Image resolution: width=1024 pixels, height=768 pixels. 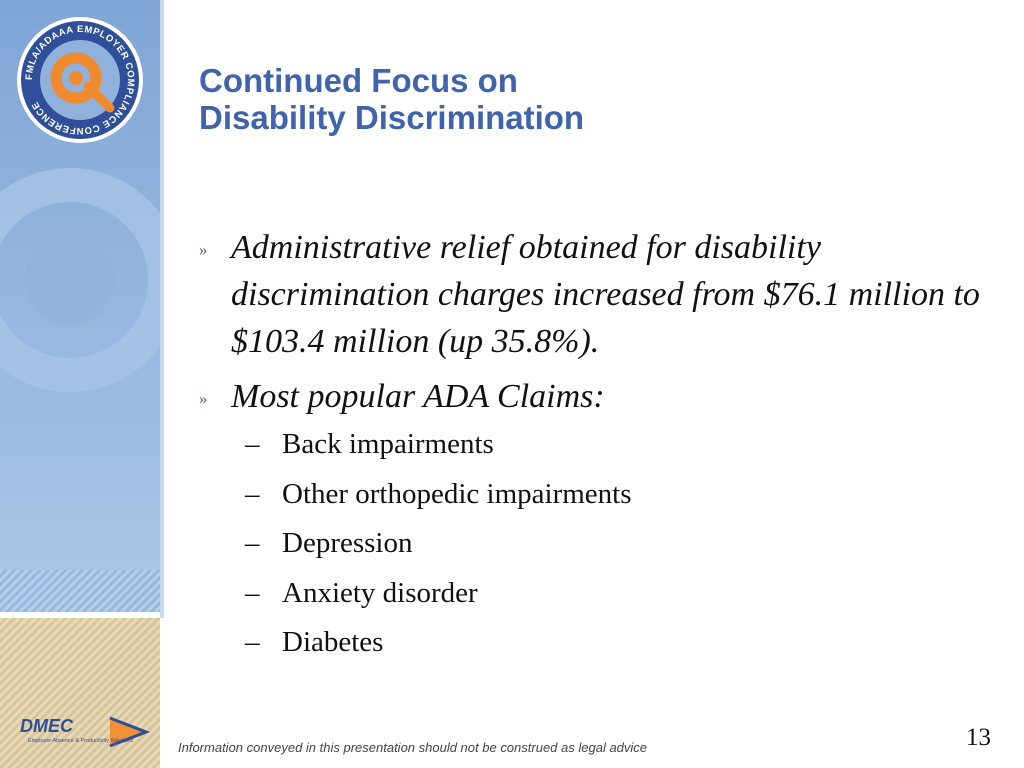 What do you see at coordinates (617, 594) in the screenshot?
I see `sub-list-item: – Anxiety disorder` at bounding box center [617, 594].